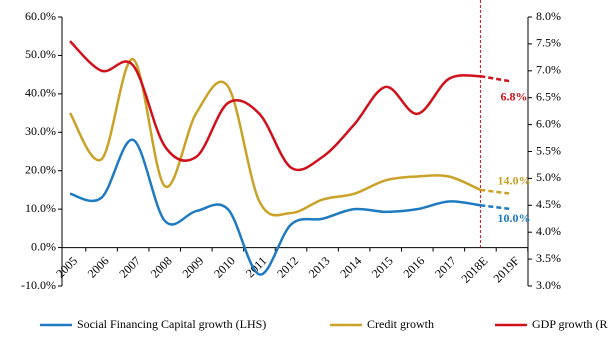  What do you see at coordinates (548, 43) in the screenshot?
I see `y2-tick-label: 7.5%` at bounding box center [548, 43].